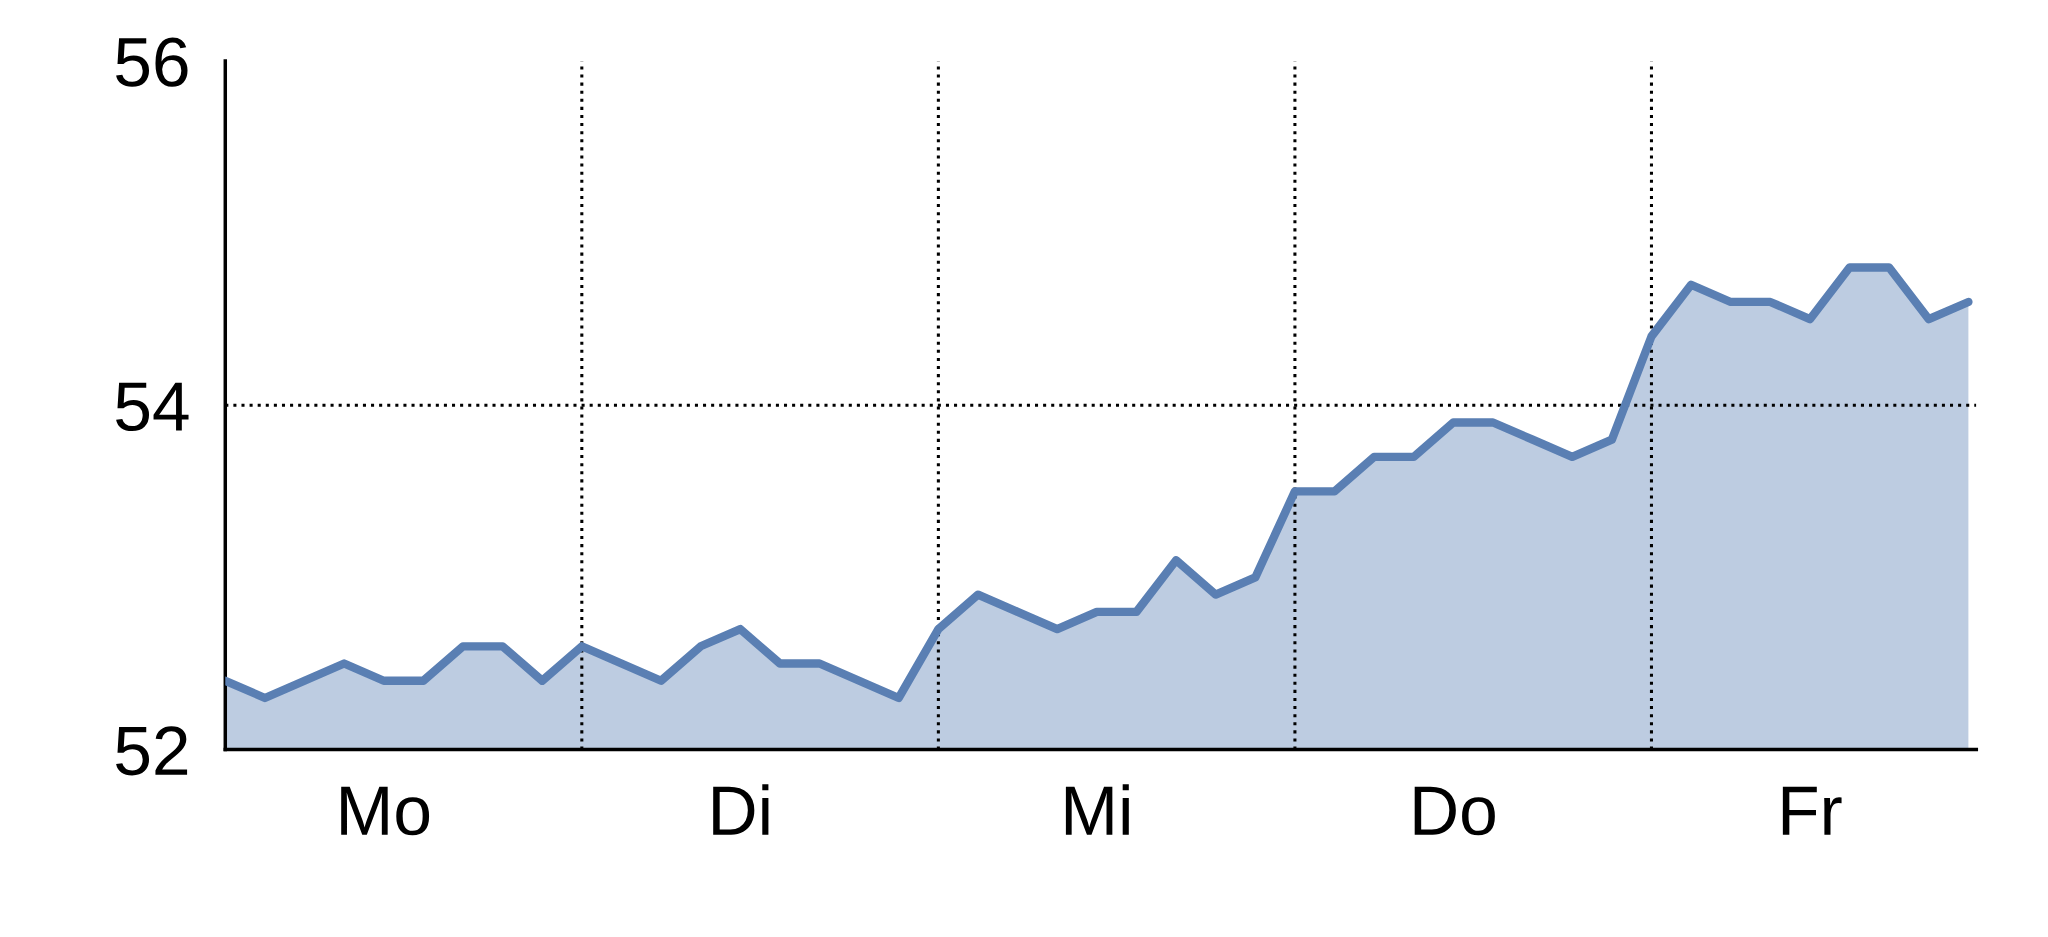 This screenshot has width=2048, height=937. I want to click on x-tick-label: Do, so click(1454, 811).